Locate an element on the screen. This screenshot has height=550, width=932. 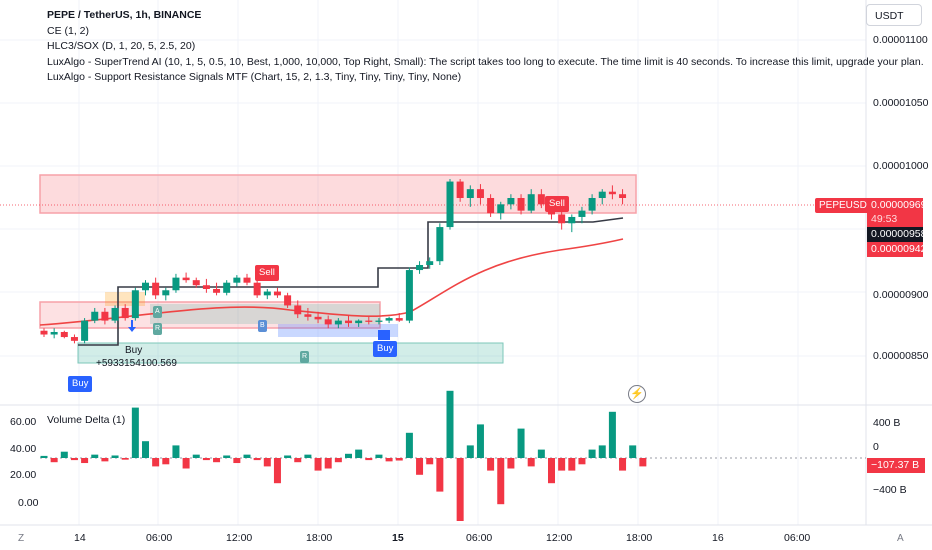
time-tick-2: 06:00 is located at coordinates (159, 538).